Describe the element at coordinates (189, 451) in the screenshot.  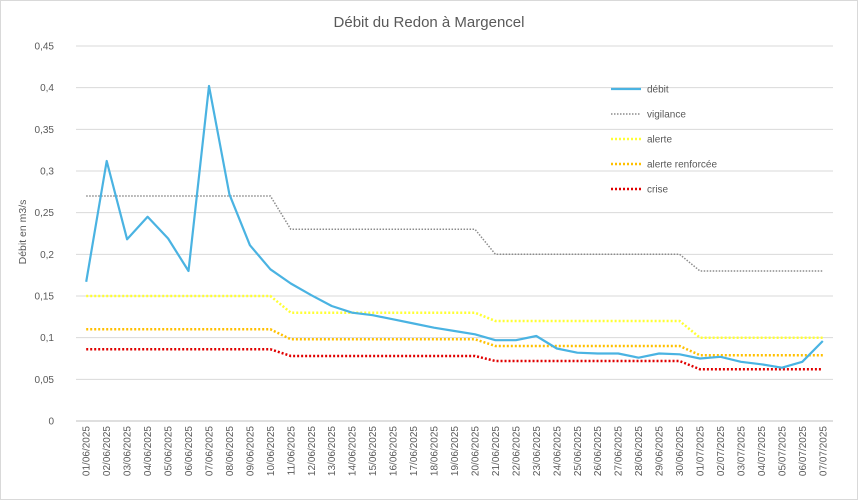
I see `x-tick-label: 06/06/2025` at that location.